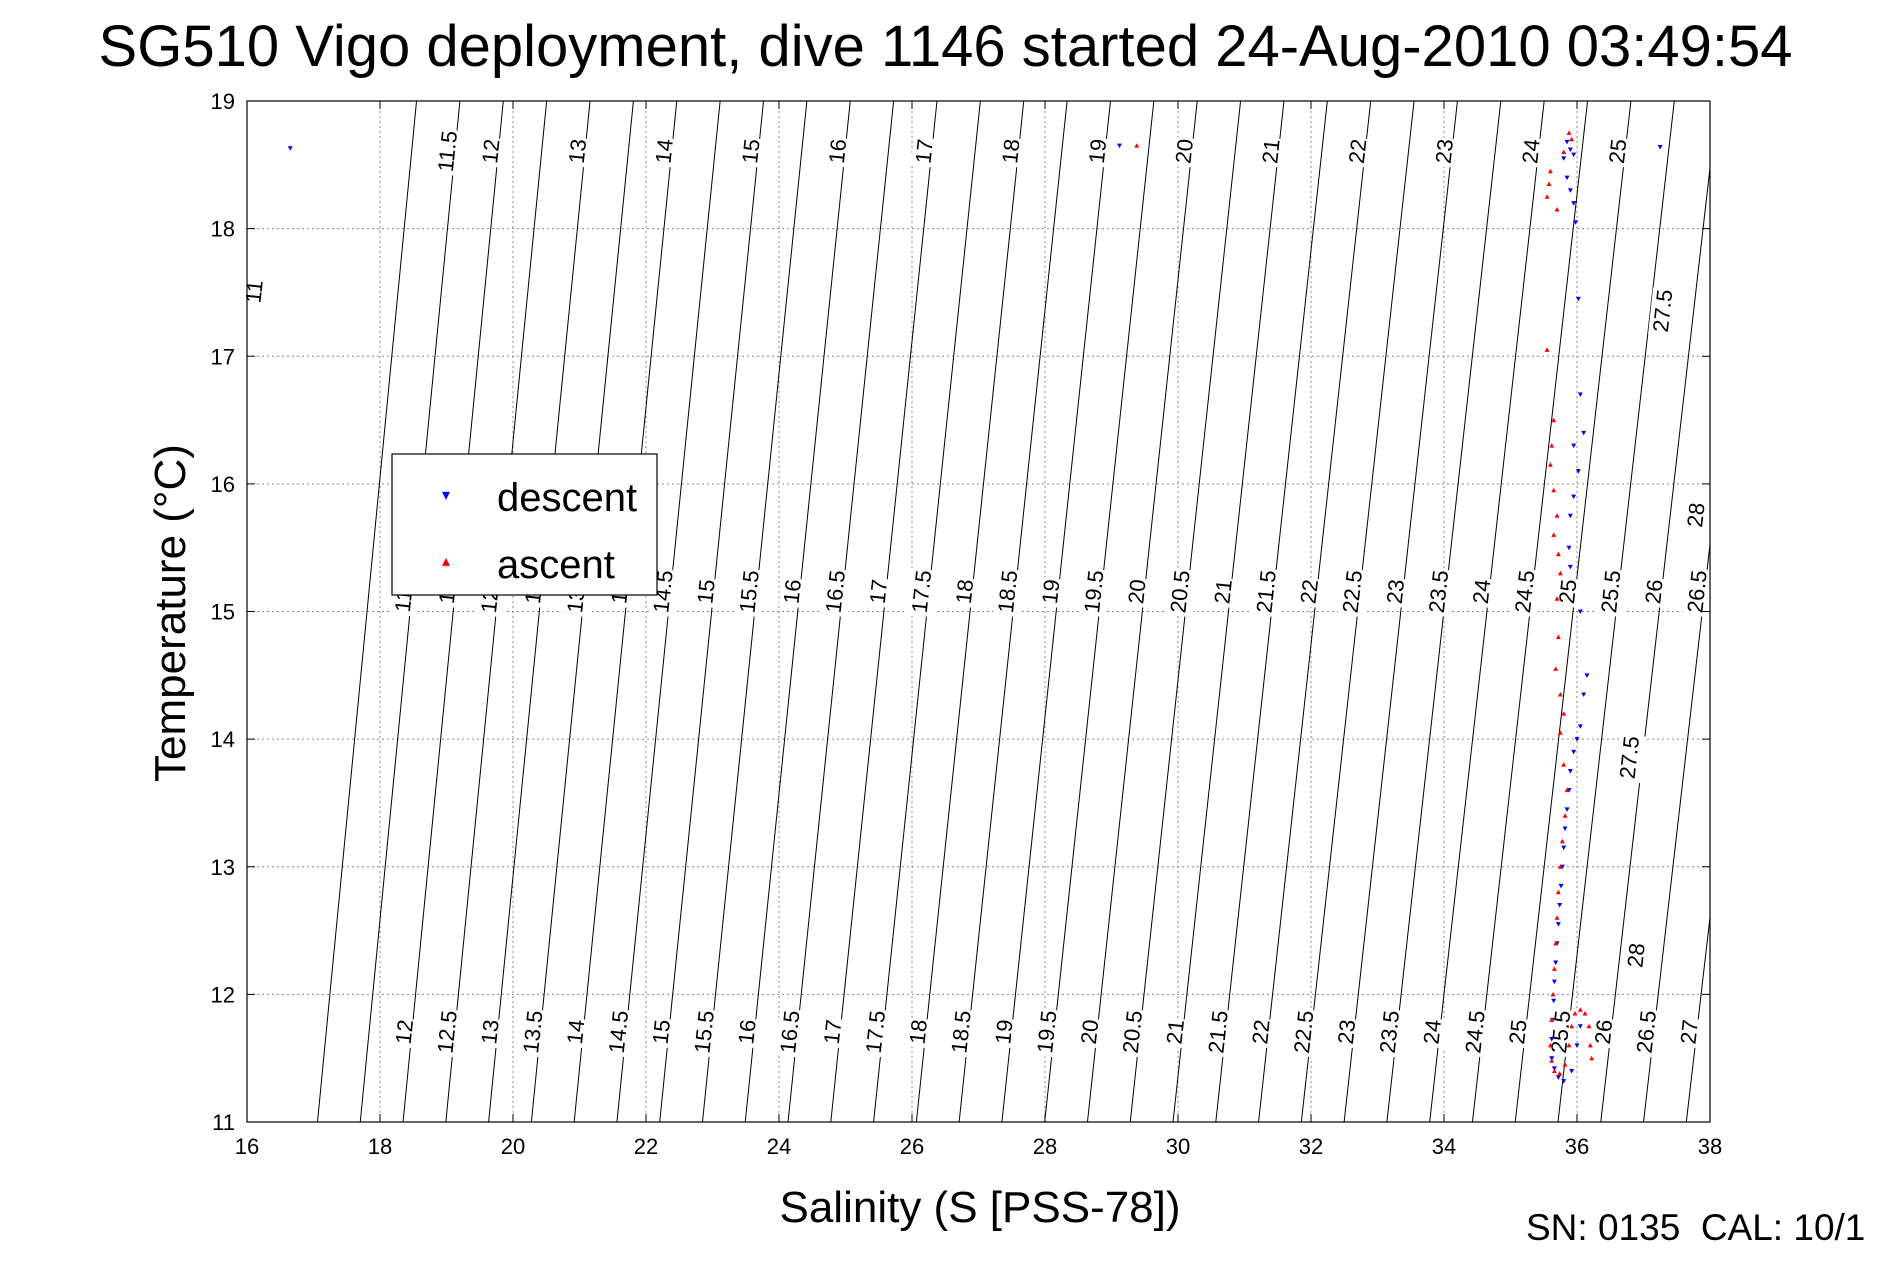 This screenshot has height=1262, width=1891. I want to click on y-tick-label: 11, so click(223, 1122).